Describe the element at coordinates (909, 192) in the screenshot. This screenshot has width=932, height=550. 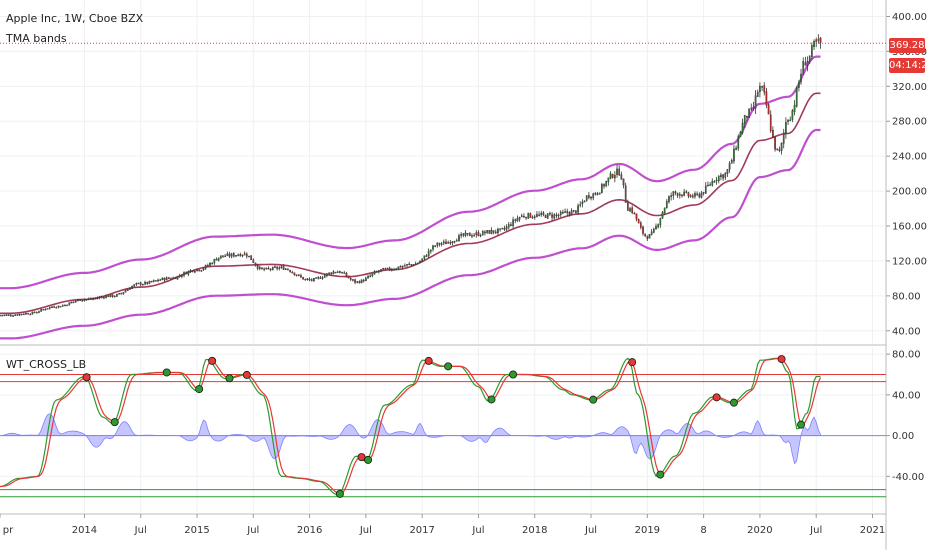
I see `y-tick-label: 200.00` at that location.